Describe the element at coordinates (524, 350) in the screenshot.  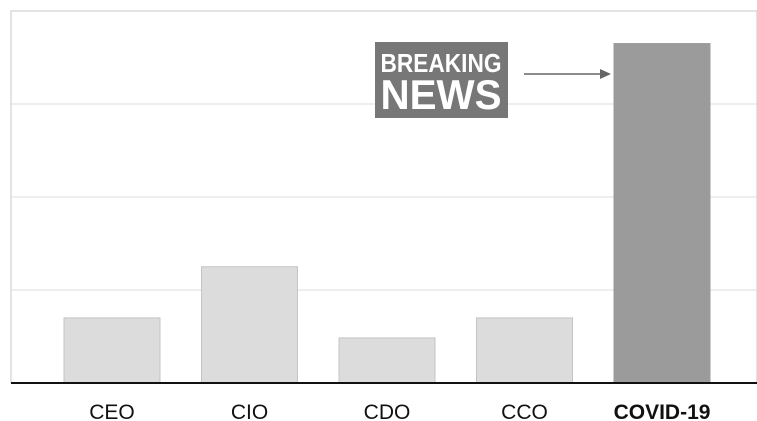
I see `bar-cco` at that location.